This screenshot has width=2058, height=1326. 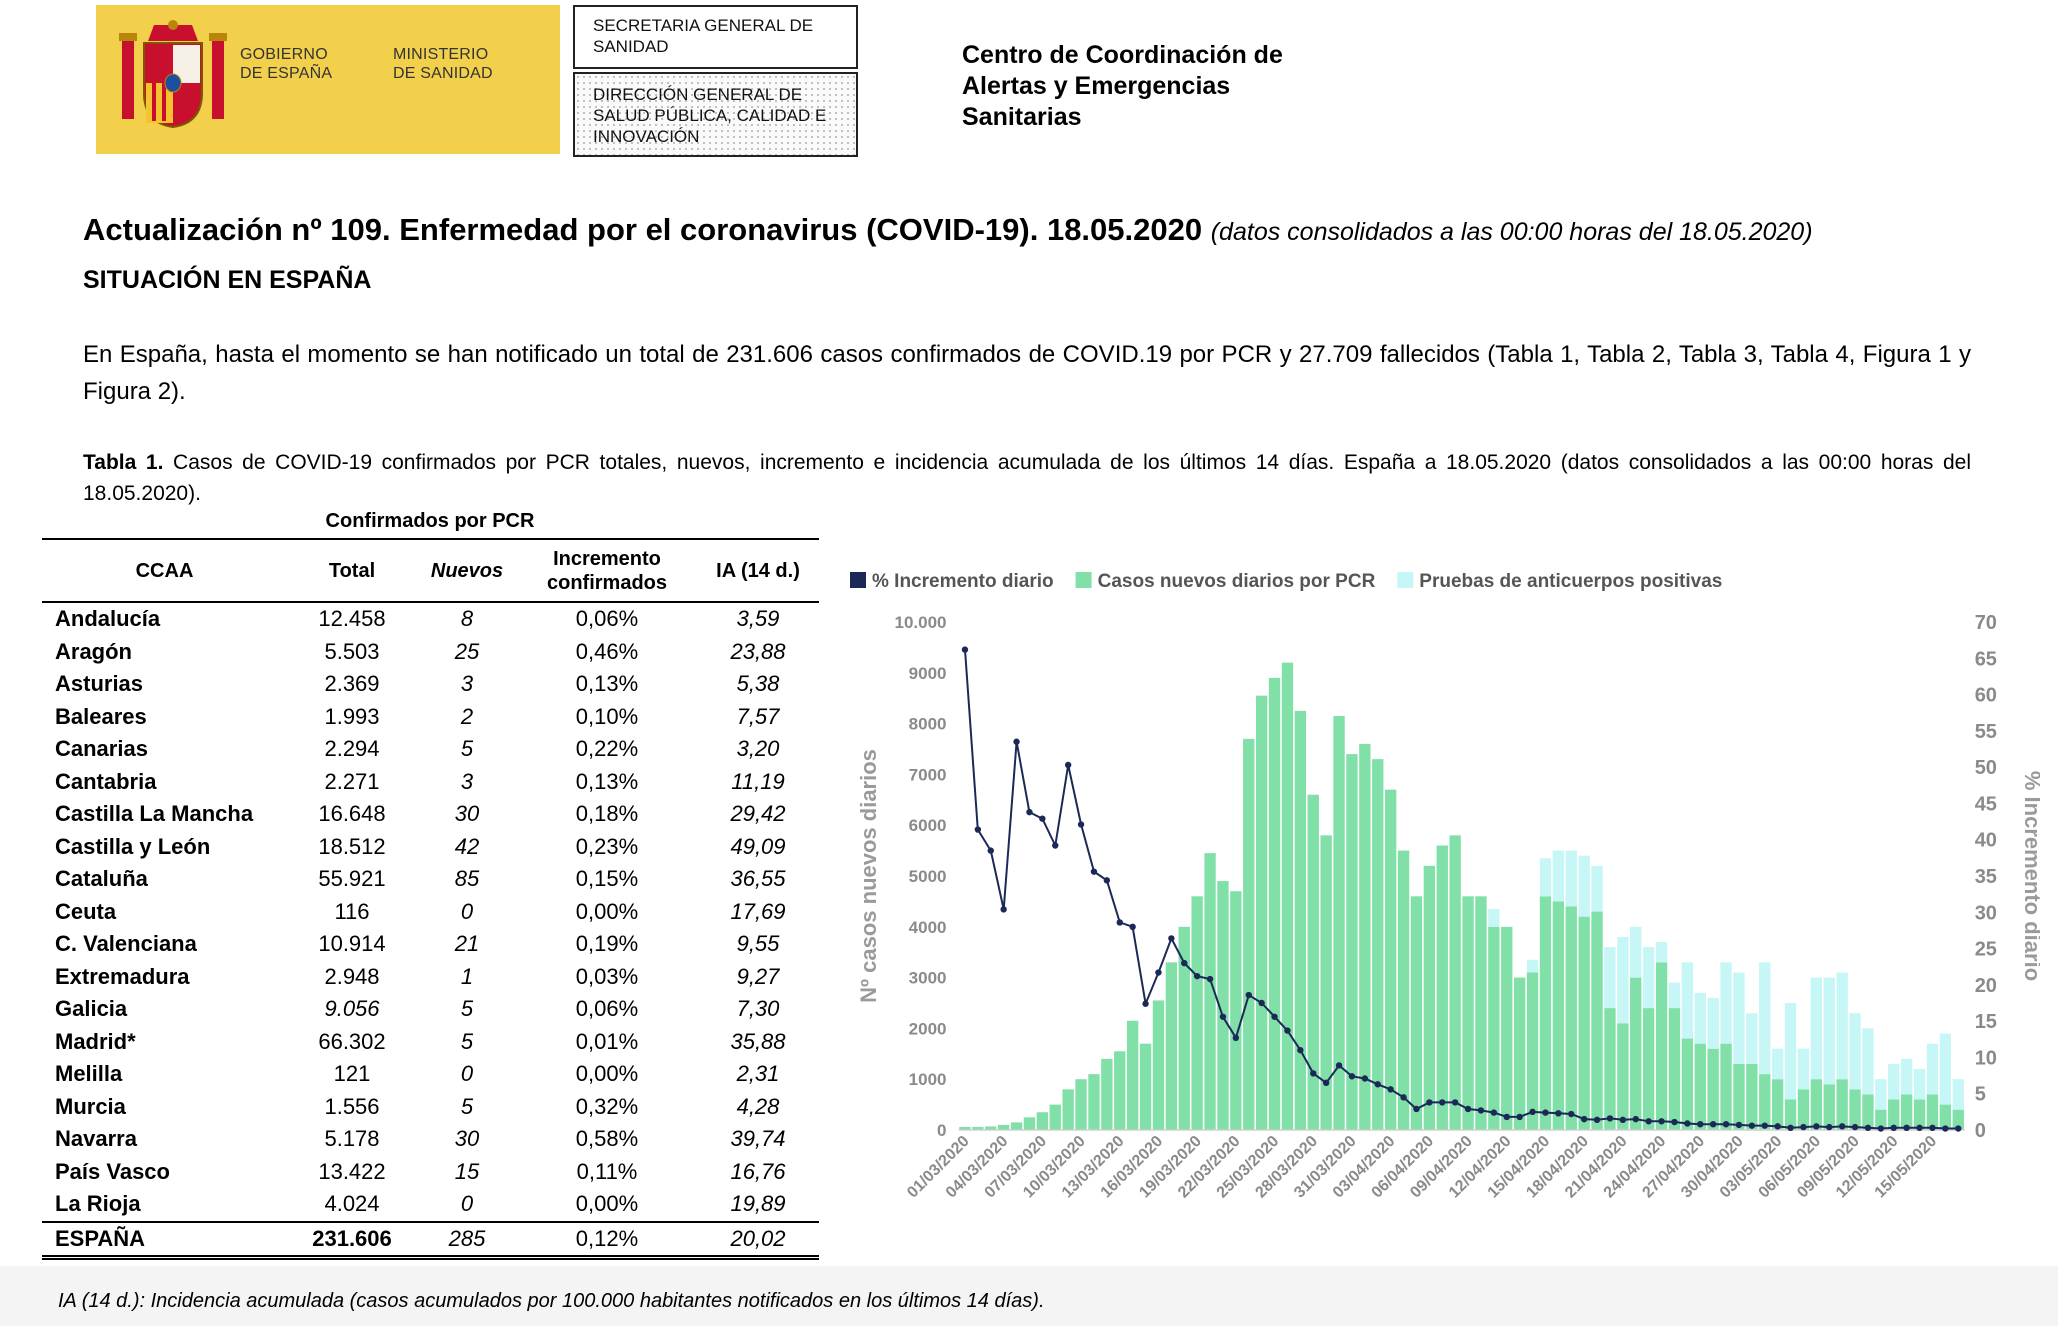 I want to click on table-cell: 0,15%, so click(x=607, y=879).